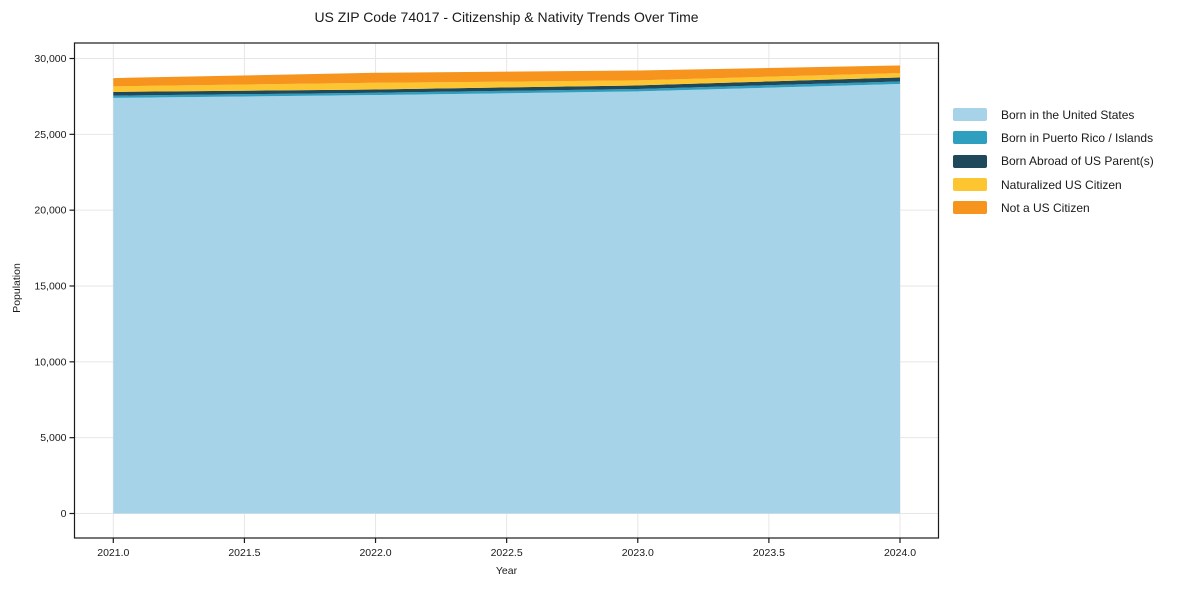 Image resolution: width=1189 pixels, height=590 pixels. Describe the element at coordinates (769, 553) in the screenshot. I see `x-tick-label: 2023.5` at that location.